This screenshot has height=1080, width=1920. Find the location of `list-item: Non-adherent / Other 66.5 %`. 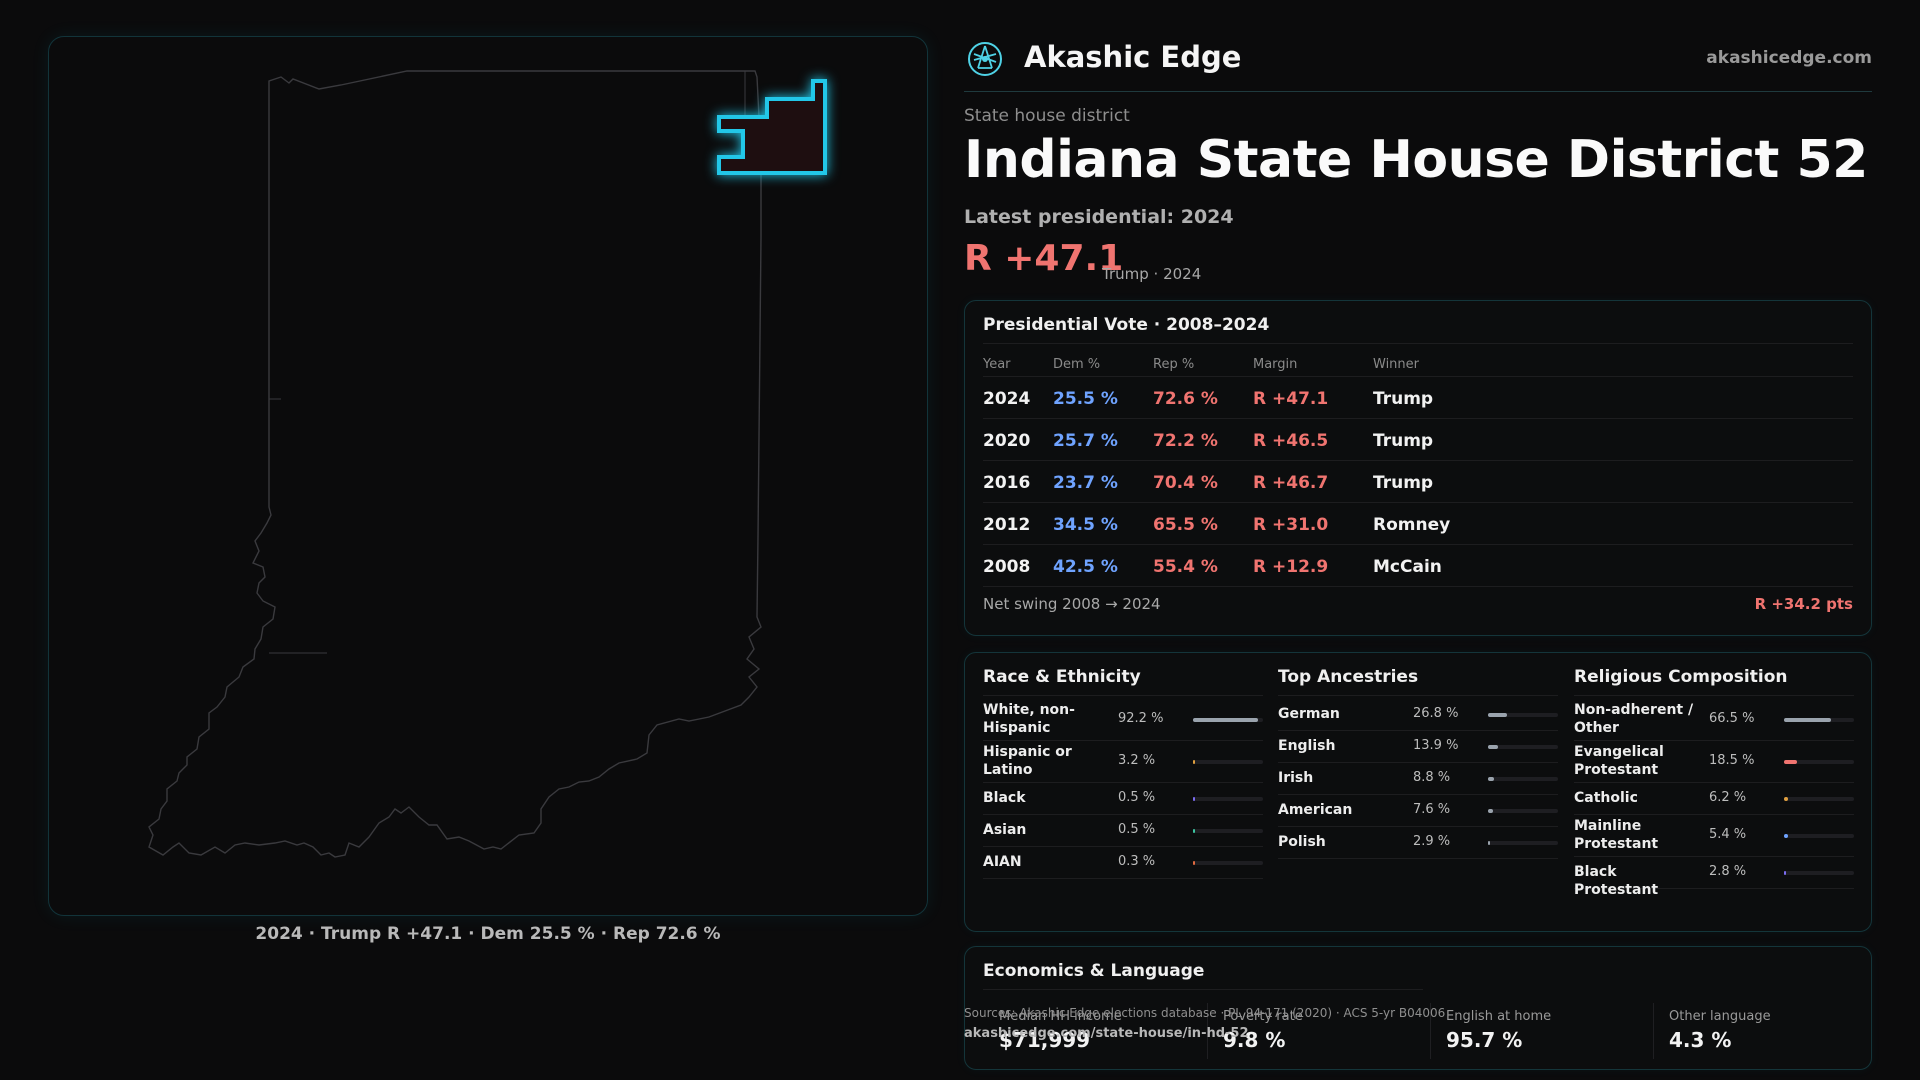

list-item: Non-adherent / Other 66.5 % is located at coordinates (1714, 720).